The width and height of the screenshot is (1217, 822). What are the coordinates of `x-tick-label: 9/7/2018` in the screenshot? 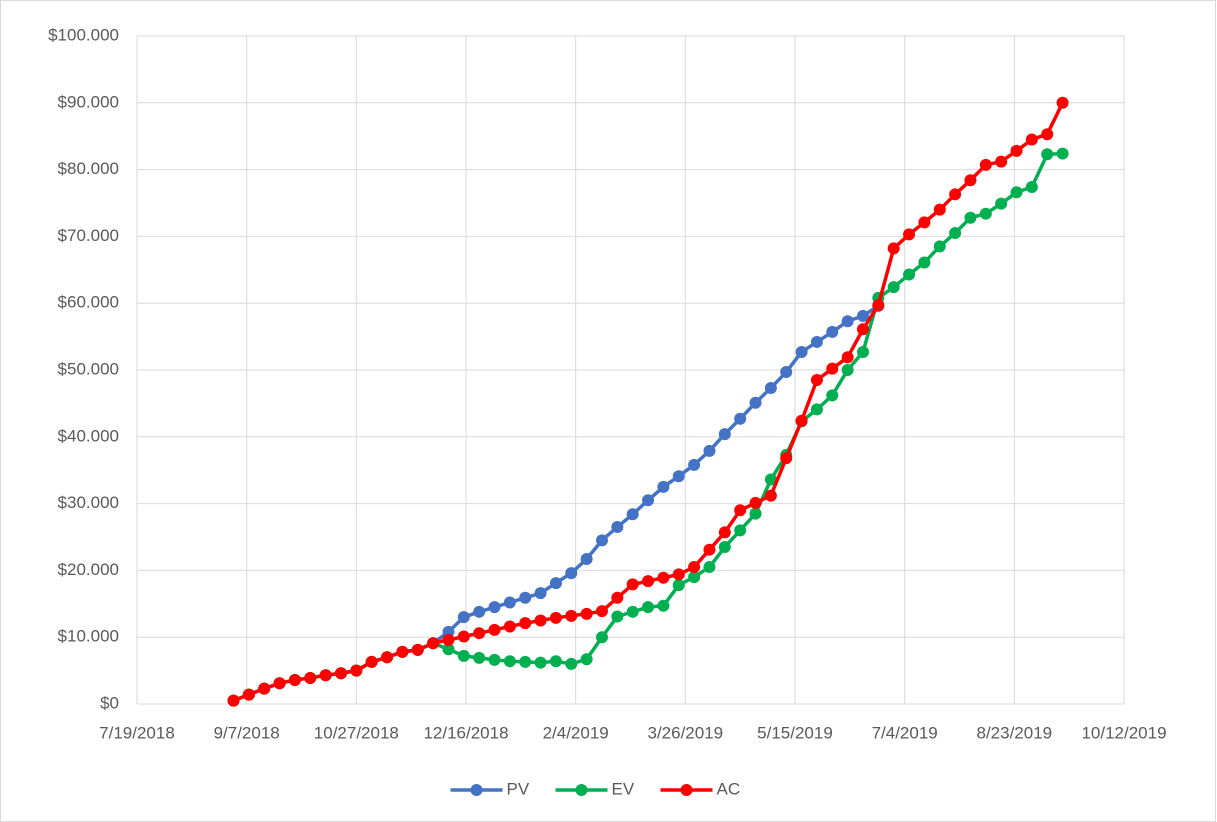 It's located at (247, 732).